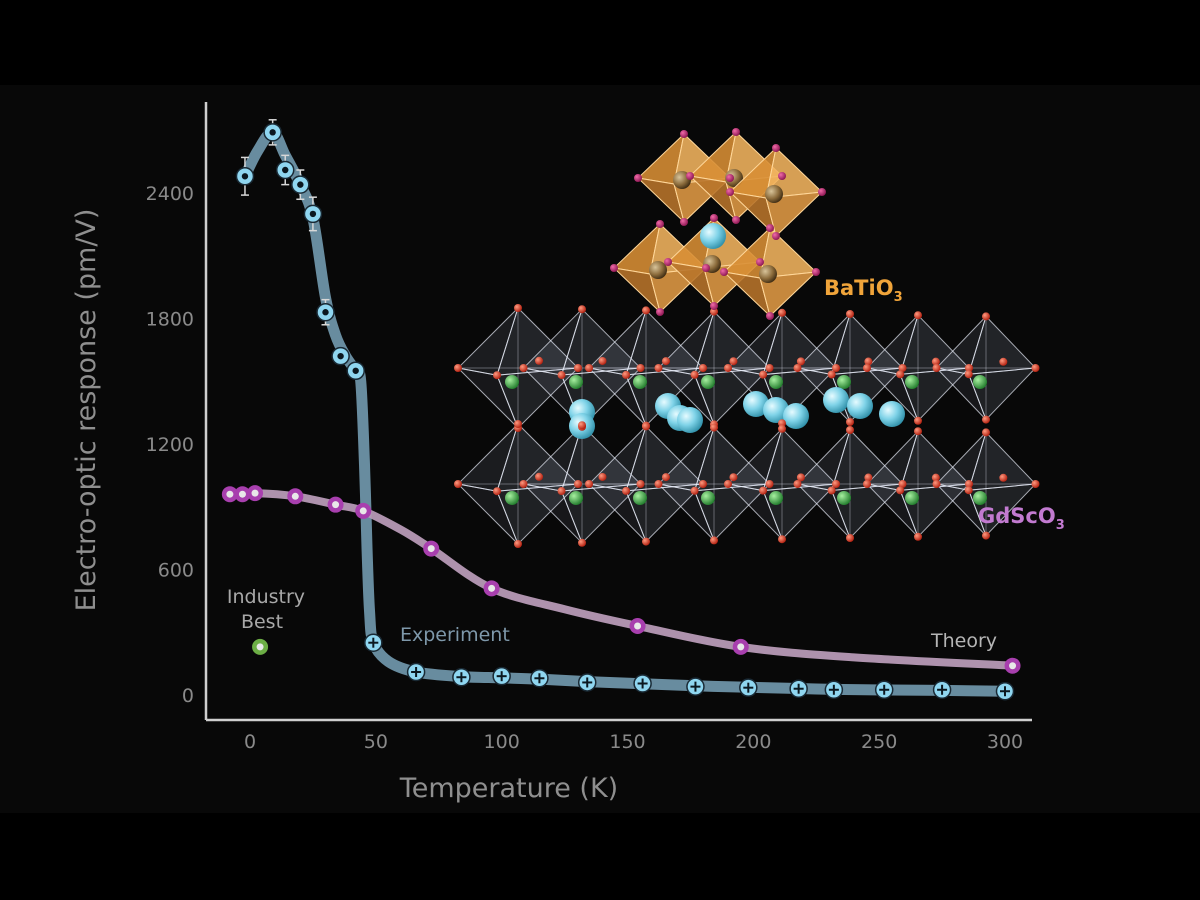  What do you see at coordinates (863, 290) in the screenshot?
I see `batio3-label: BaTiO3` at bounding box center [863, 290].